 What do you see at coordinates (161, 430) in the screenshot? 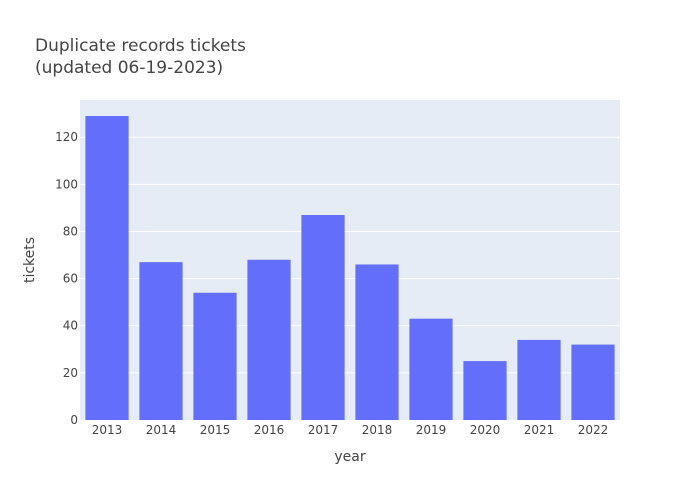
I see `x-tick-label: 2014` at bounding box center [161, 430].